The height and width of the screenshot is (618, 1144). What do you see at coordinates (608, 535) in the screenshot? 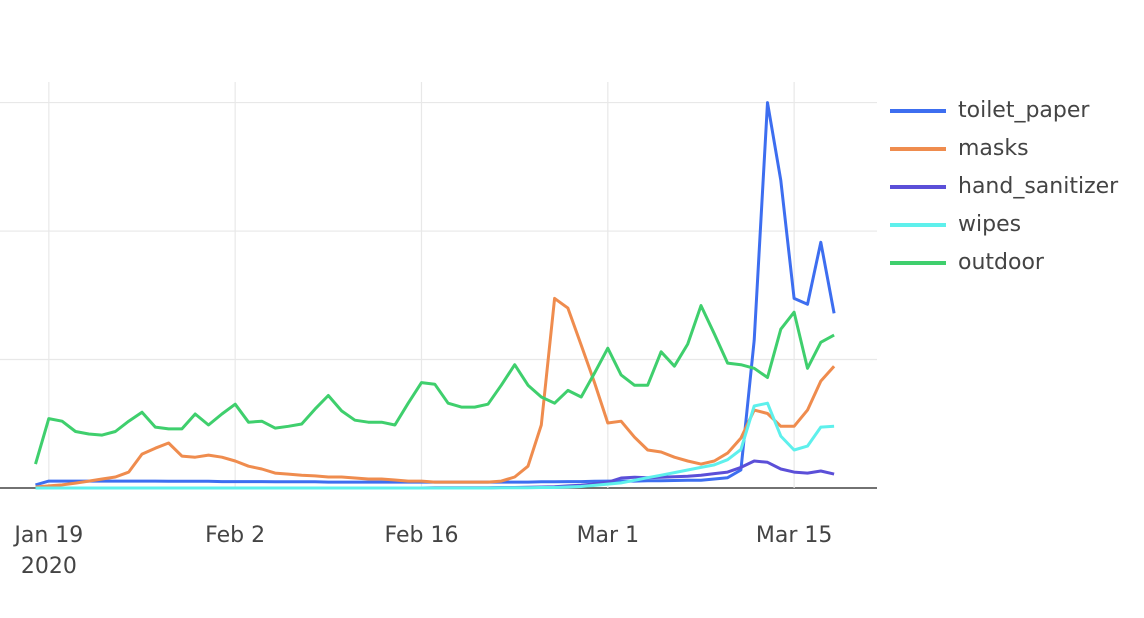
I see `x-tick-label: Mar 1` at bounding box center [608, 535].